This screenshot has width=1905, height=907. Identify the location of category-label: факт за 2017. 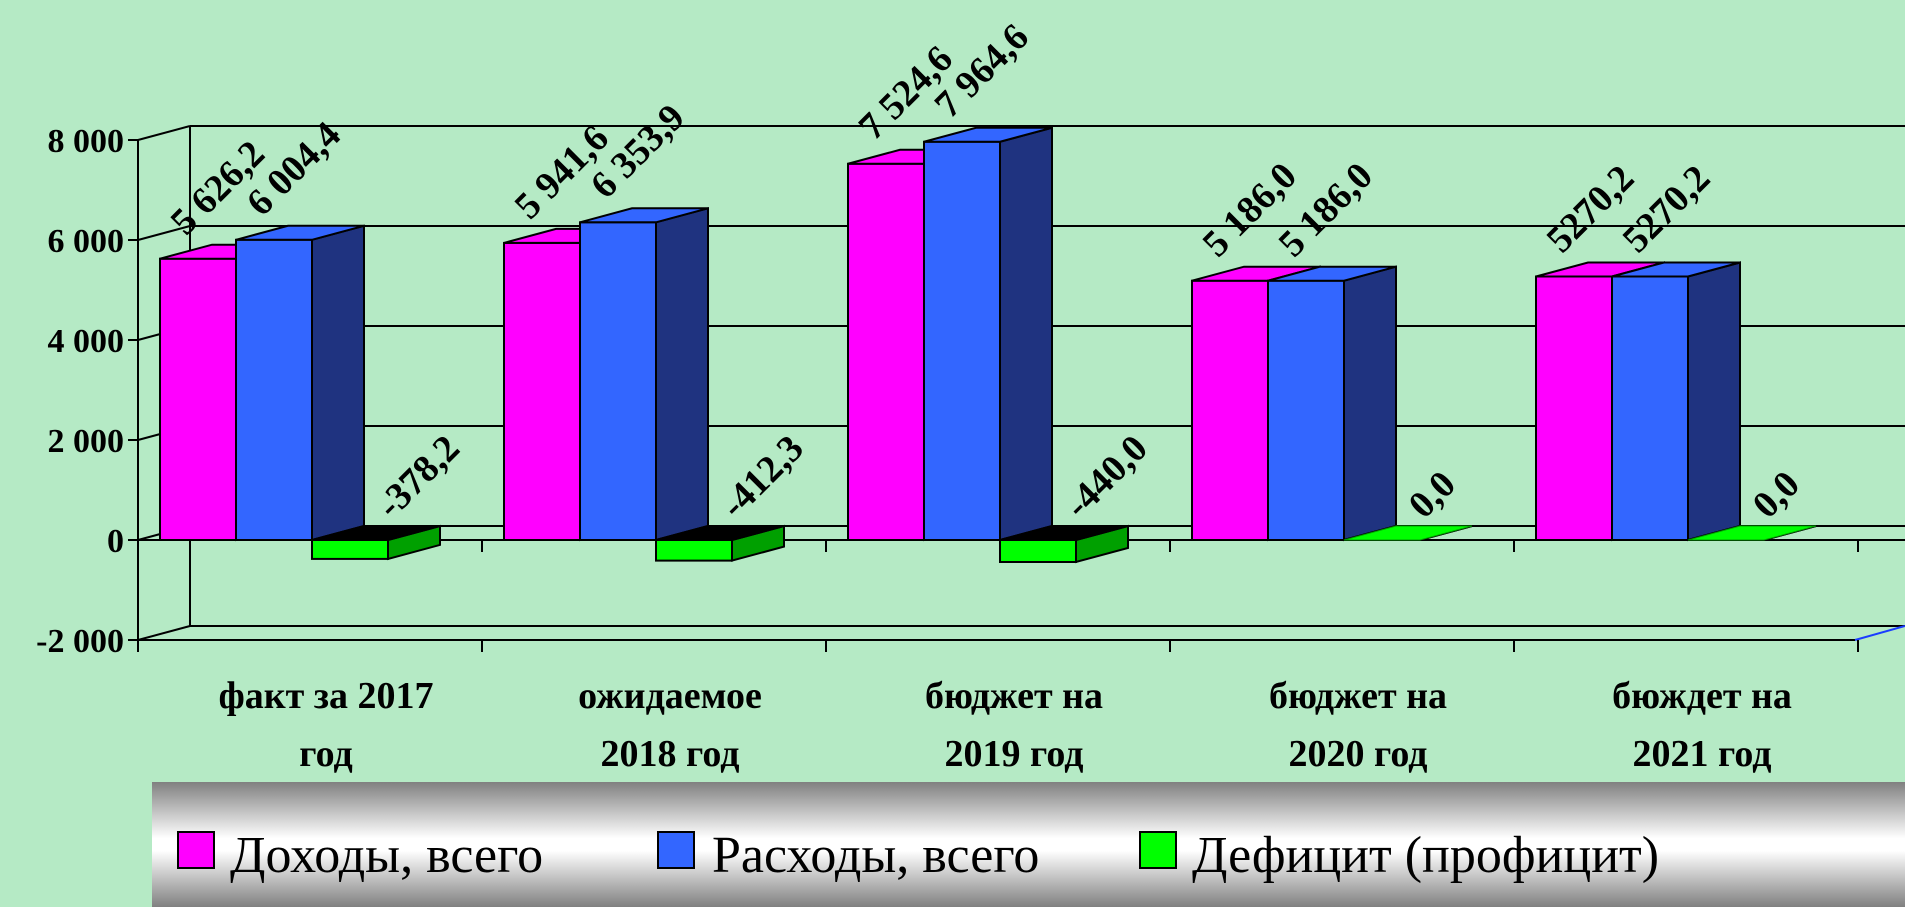
(325, 696).